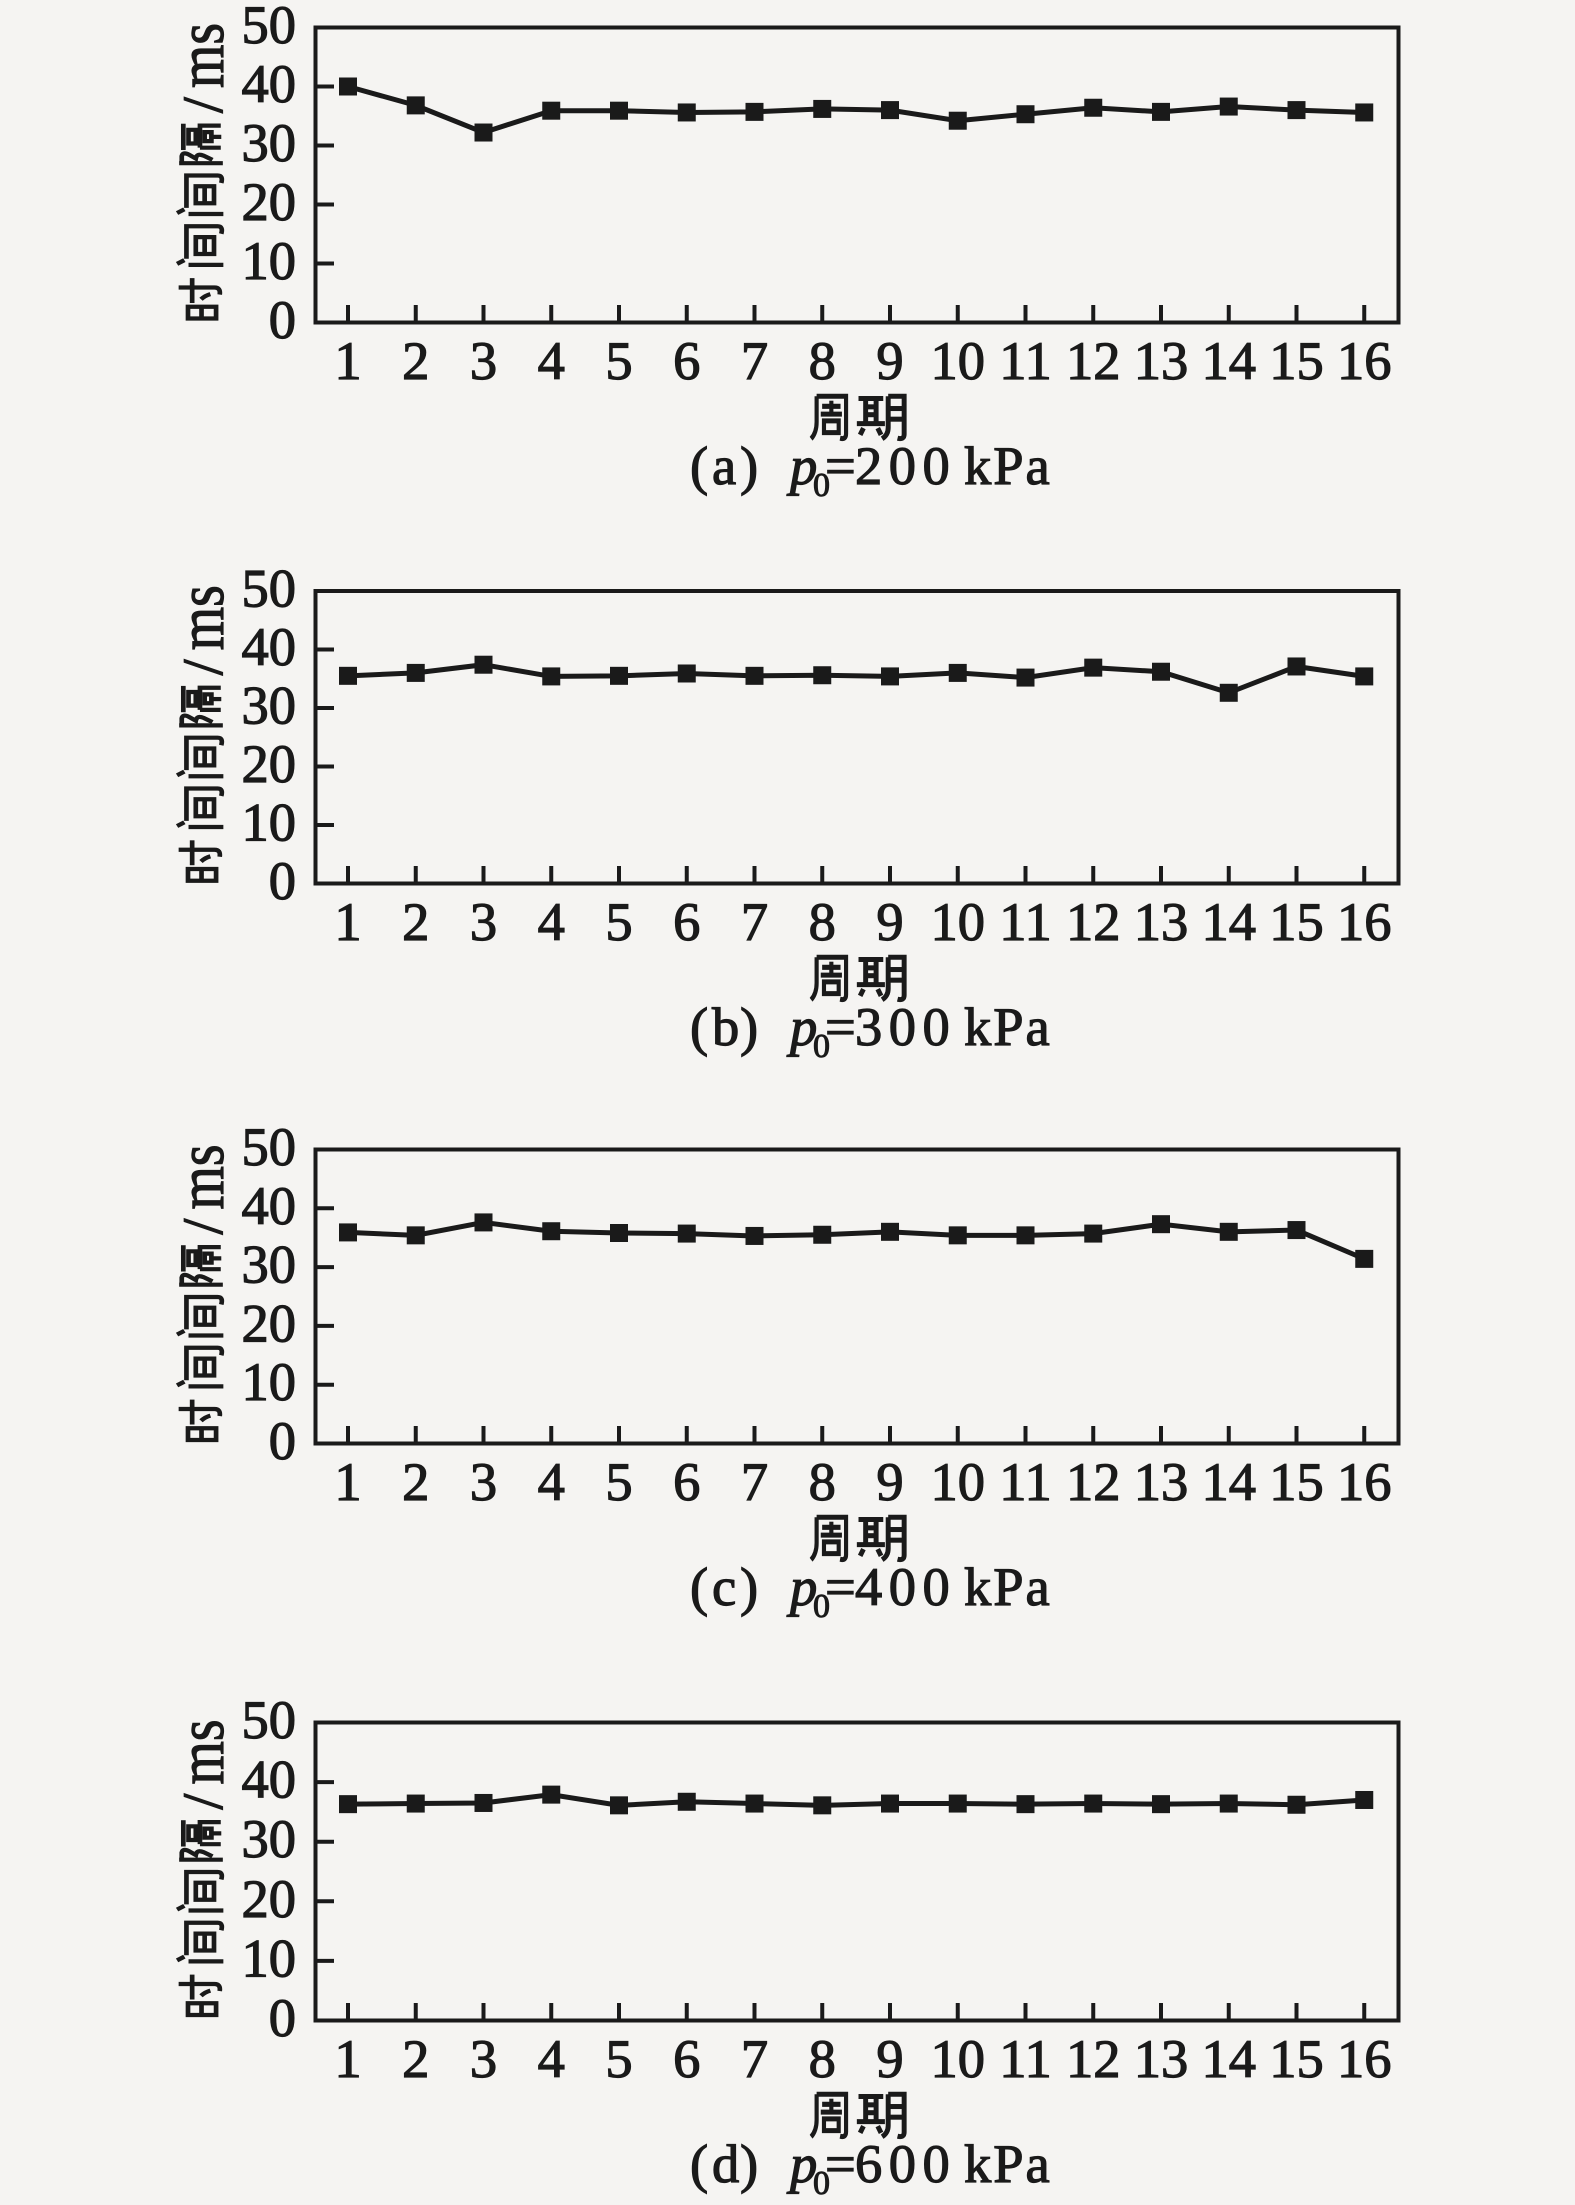 This screenshot has width=1575, height=2205. Describe the element at coordinates (889, 921) in the screenshot. I see `svg-text: 9` at that location.